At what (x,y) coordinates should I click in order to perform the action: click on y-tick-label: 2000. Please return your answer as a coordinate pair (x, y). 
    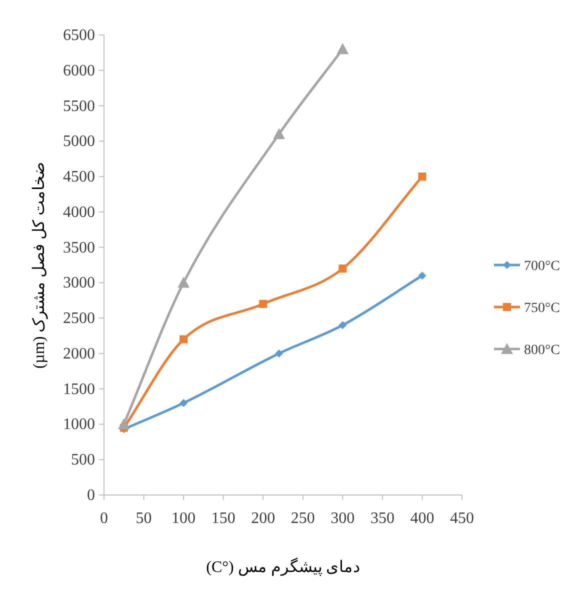
    Looking at the image, I should click on (79, 353).